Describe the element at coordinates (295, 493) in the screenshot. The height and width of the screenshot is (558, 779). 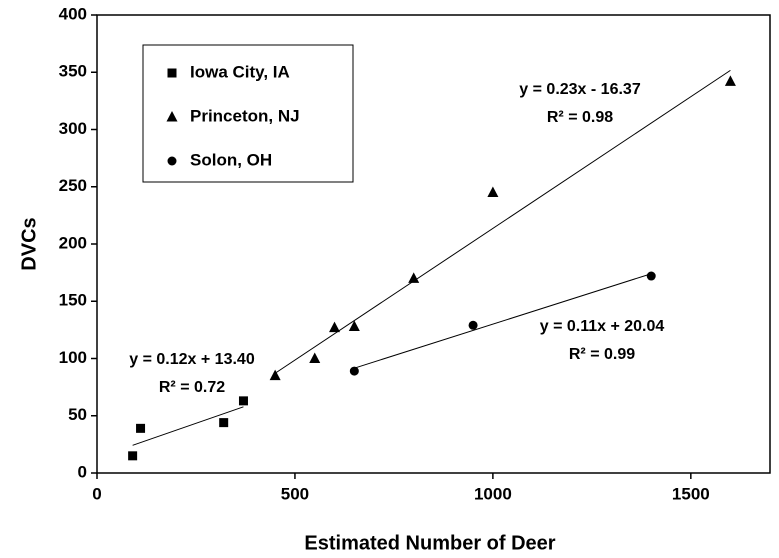
I see `x-tick-label: 500` at that location.